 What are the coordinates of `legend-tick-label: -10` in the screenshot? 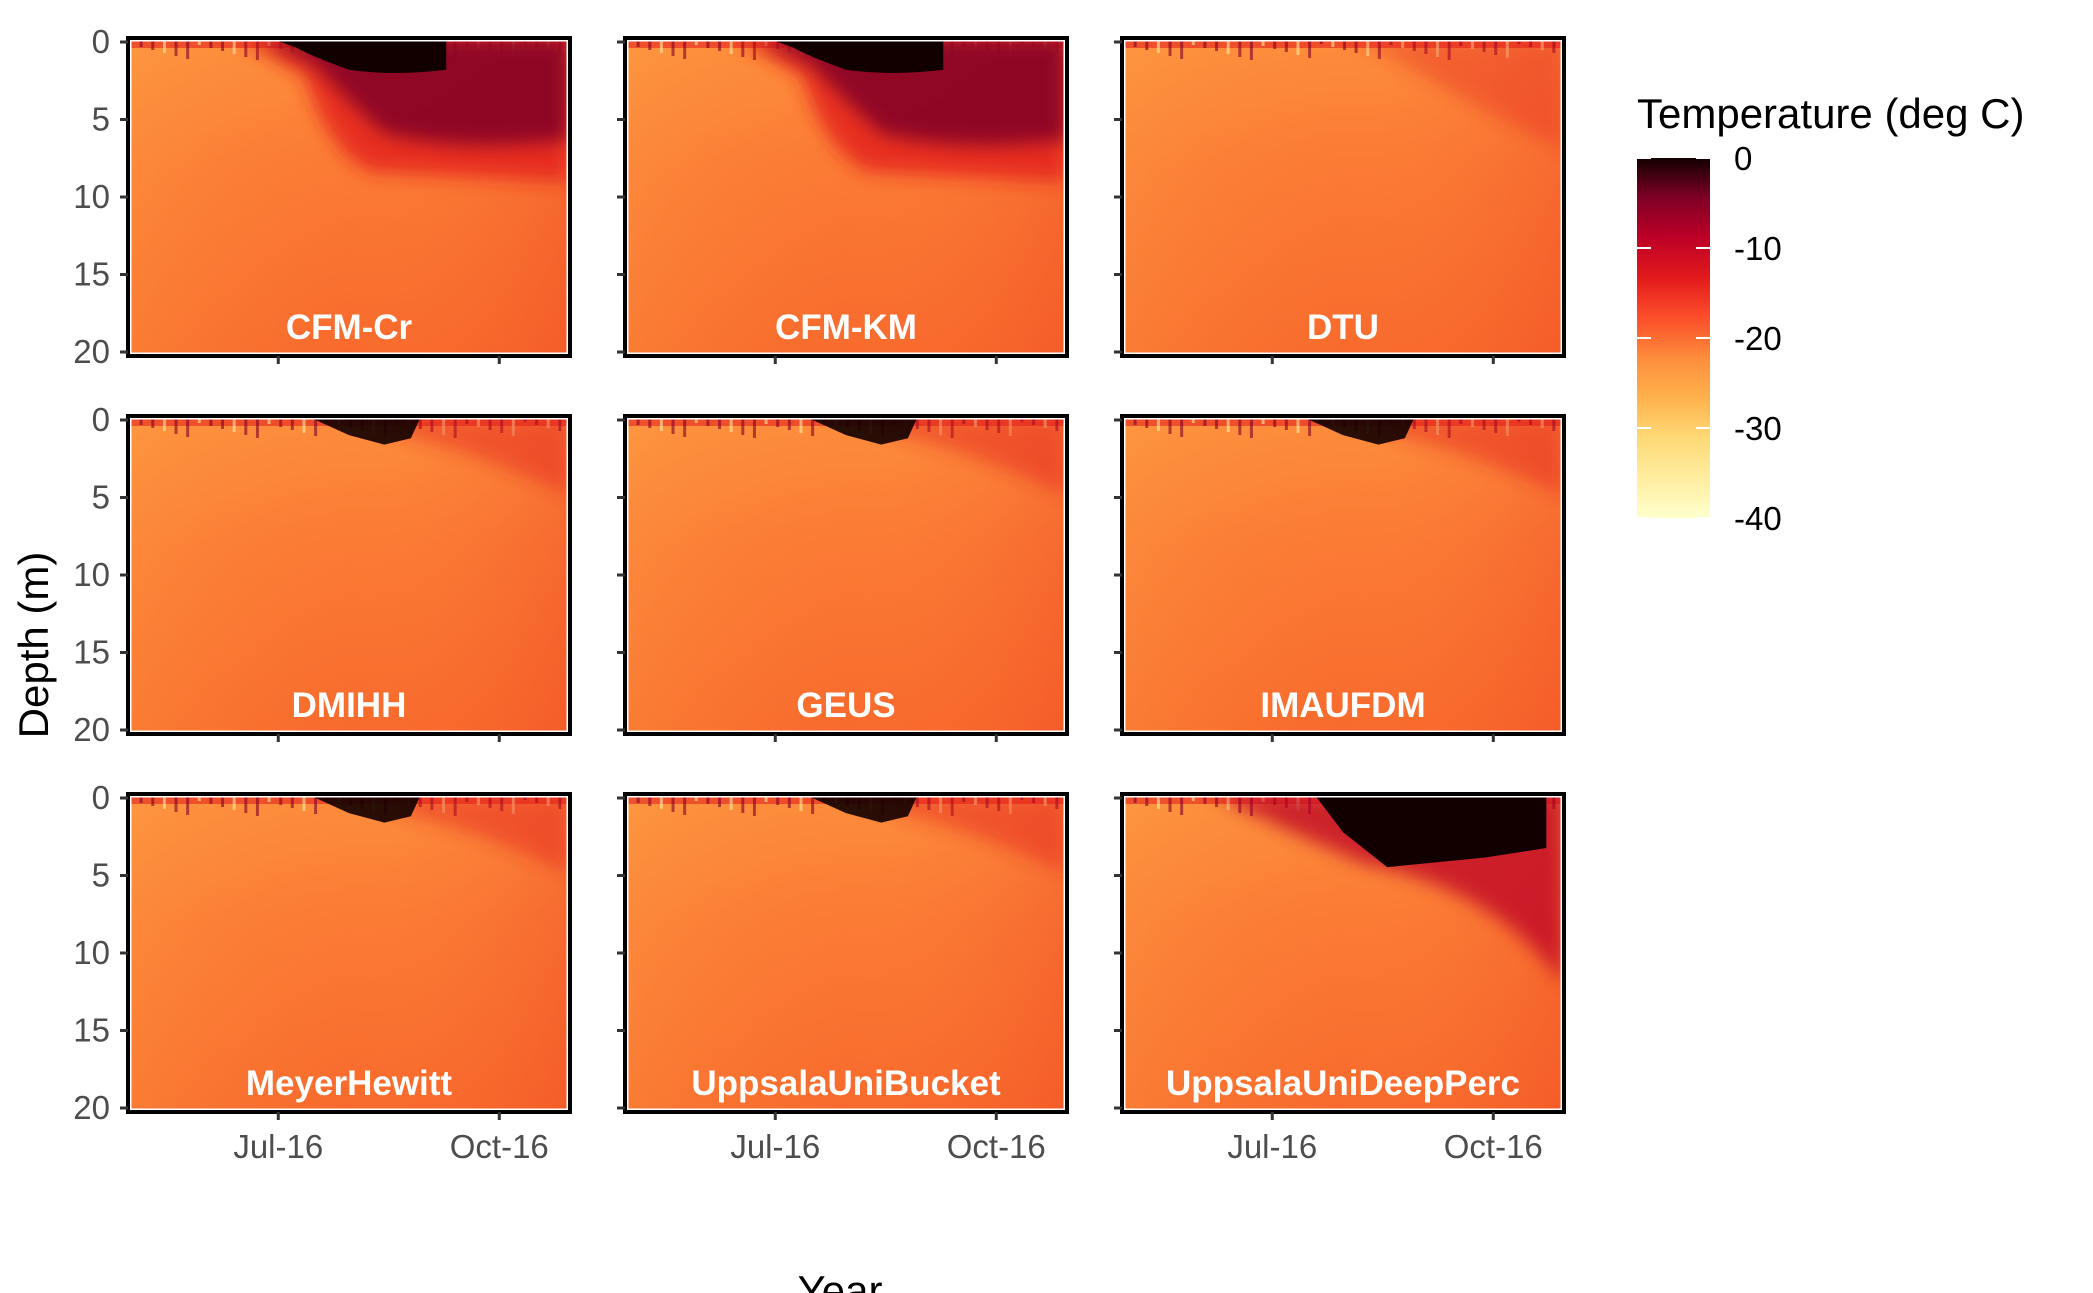 It's located at (1758, 248).